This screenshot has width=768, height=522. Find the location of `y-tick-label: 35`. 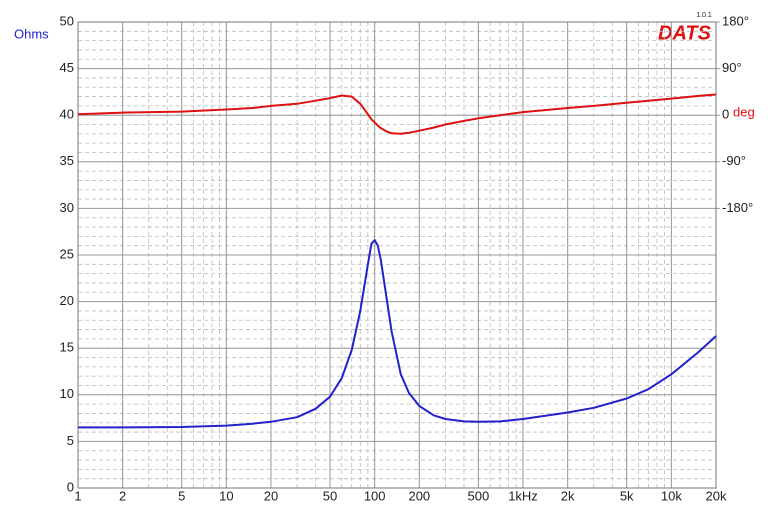

y-tick-label: 35 is located at coordinates (67, 160).